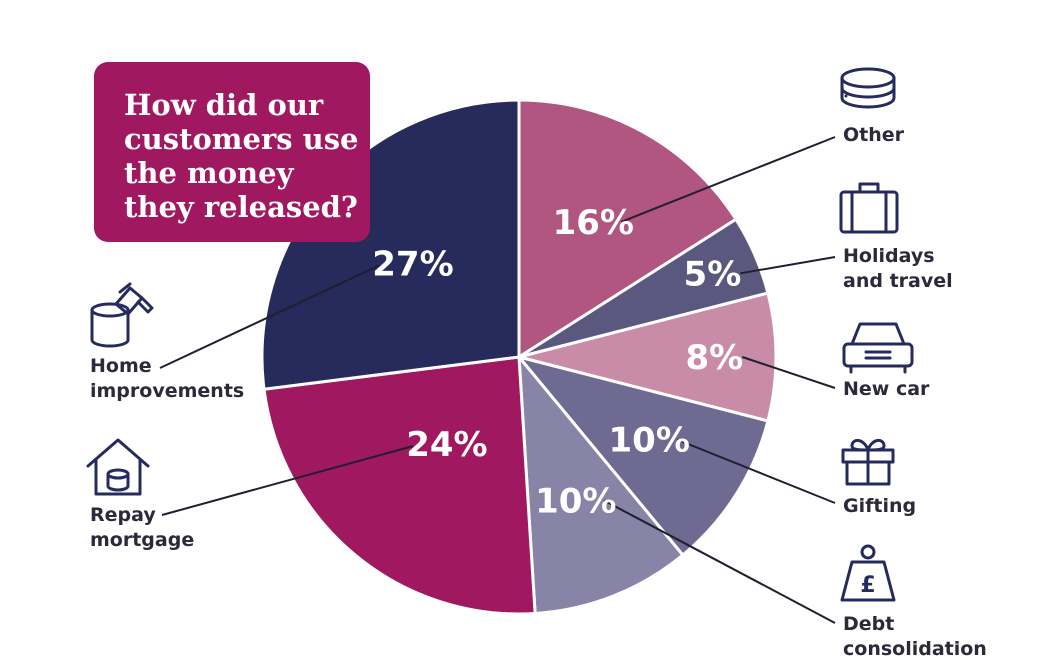  What do you see at coordinates (868, 624) in the screenshot?
I see `category-label: Debt` at bounding box center [868, 624].